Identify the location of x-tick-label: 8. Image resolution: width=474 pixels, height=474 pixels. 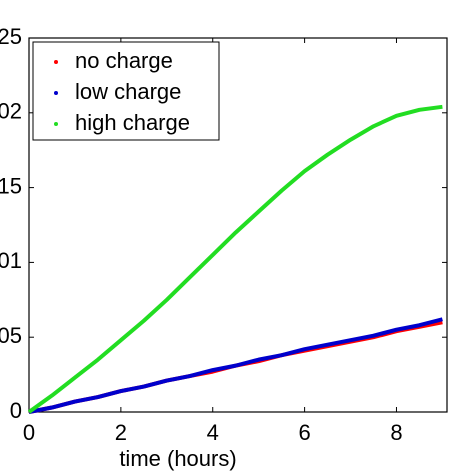
(396, 432).